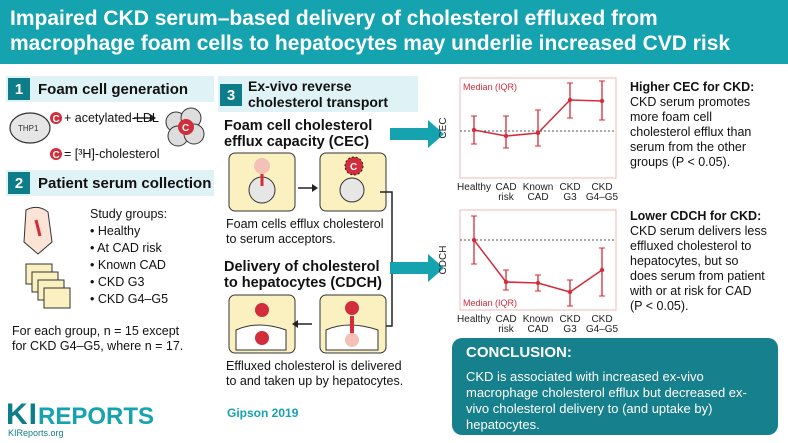 Image resolution: width=788 pixels, height=443 pixels. I want to click on cec-title-line-1: Foam cell cholesterol, so click(298, 126).